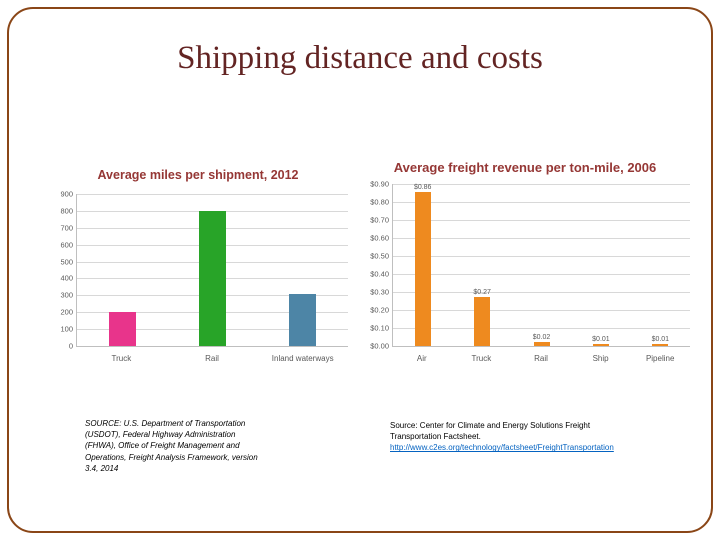 Image resolution: width=720 pixels, height=540 pixels. Describe the element at coordinates (541, 338) in the screenshot. I see `bar-value-label: $0.02` at that location.